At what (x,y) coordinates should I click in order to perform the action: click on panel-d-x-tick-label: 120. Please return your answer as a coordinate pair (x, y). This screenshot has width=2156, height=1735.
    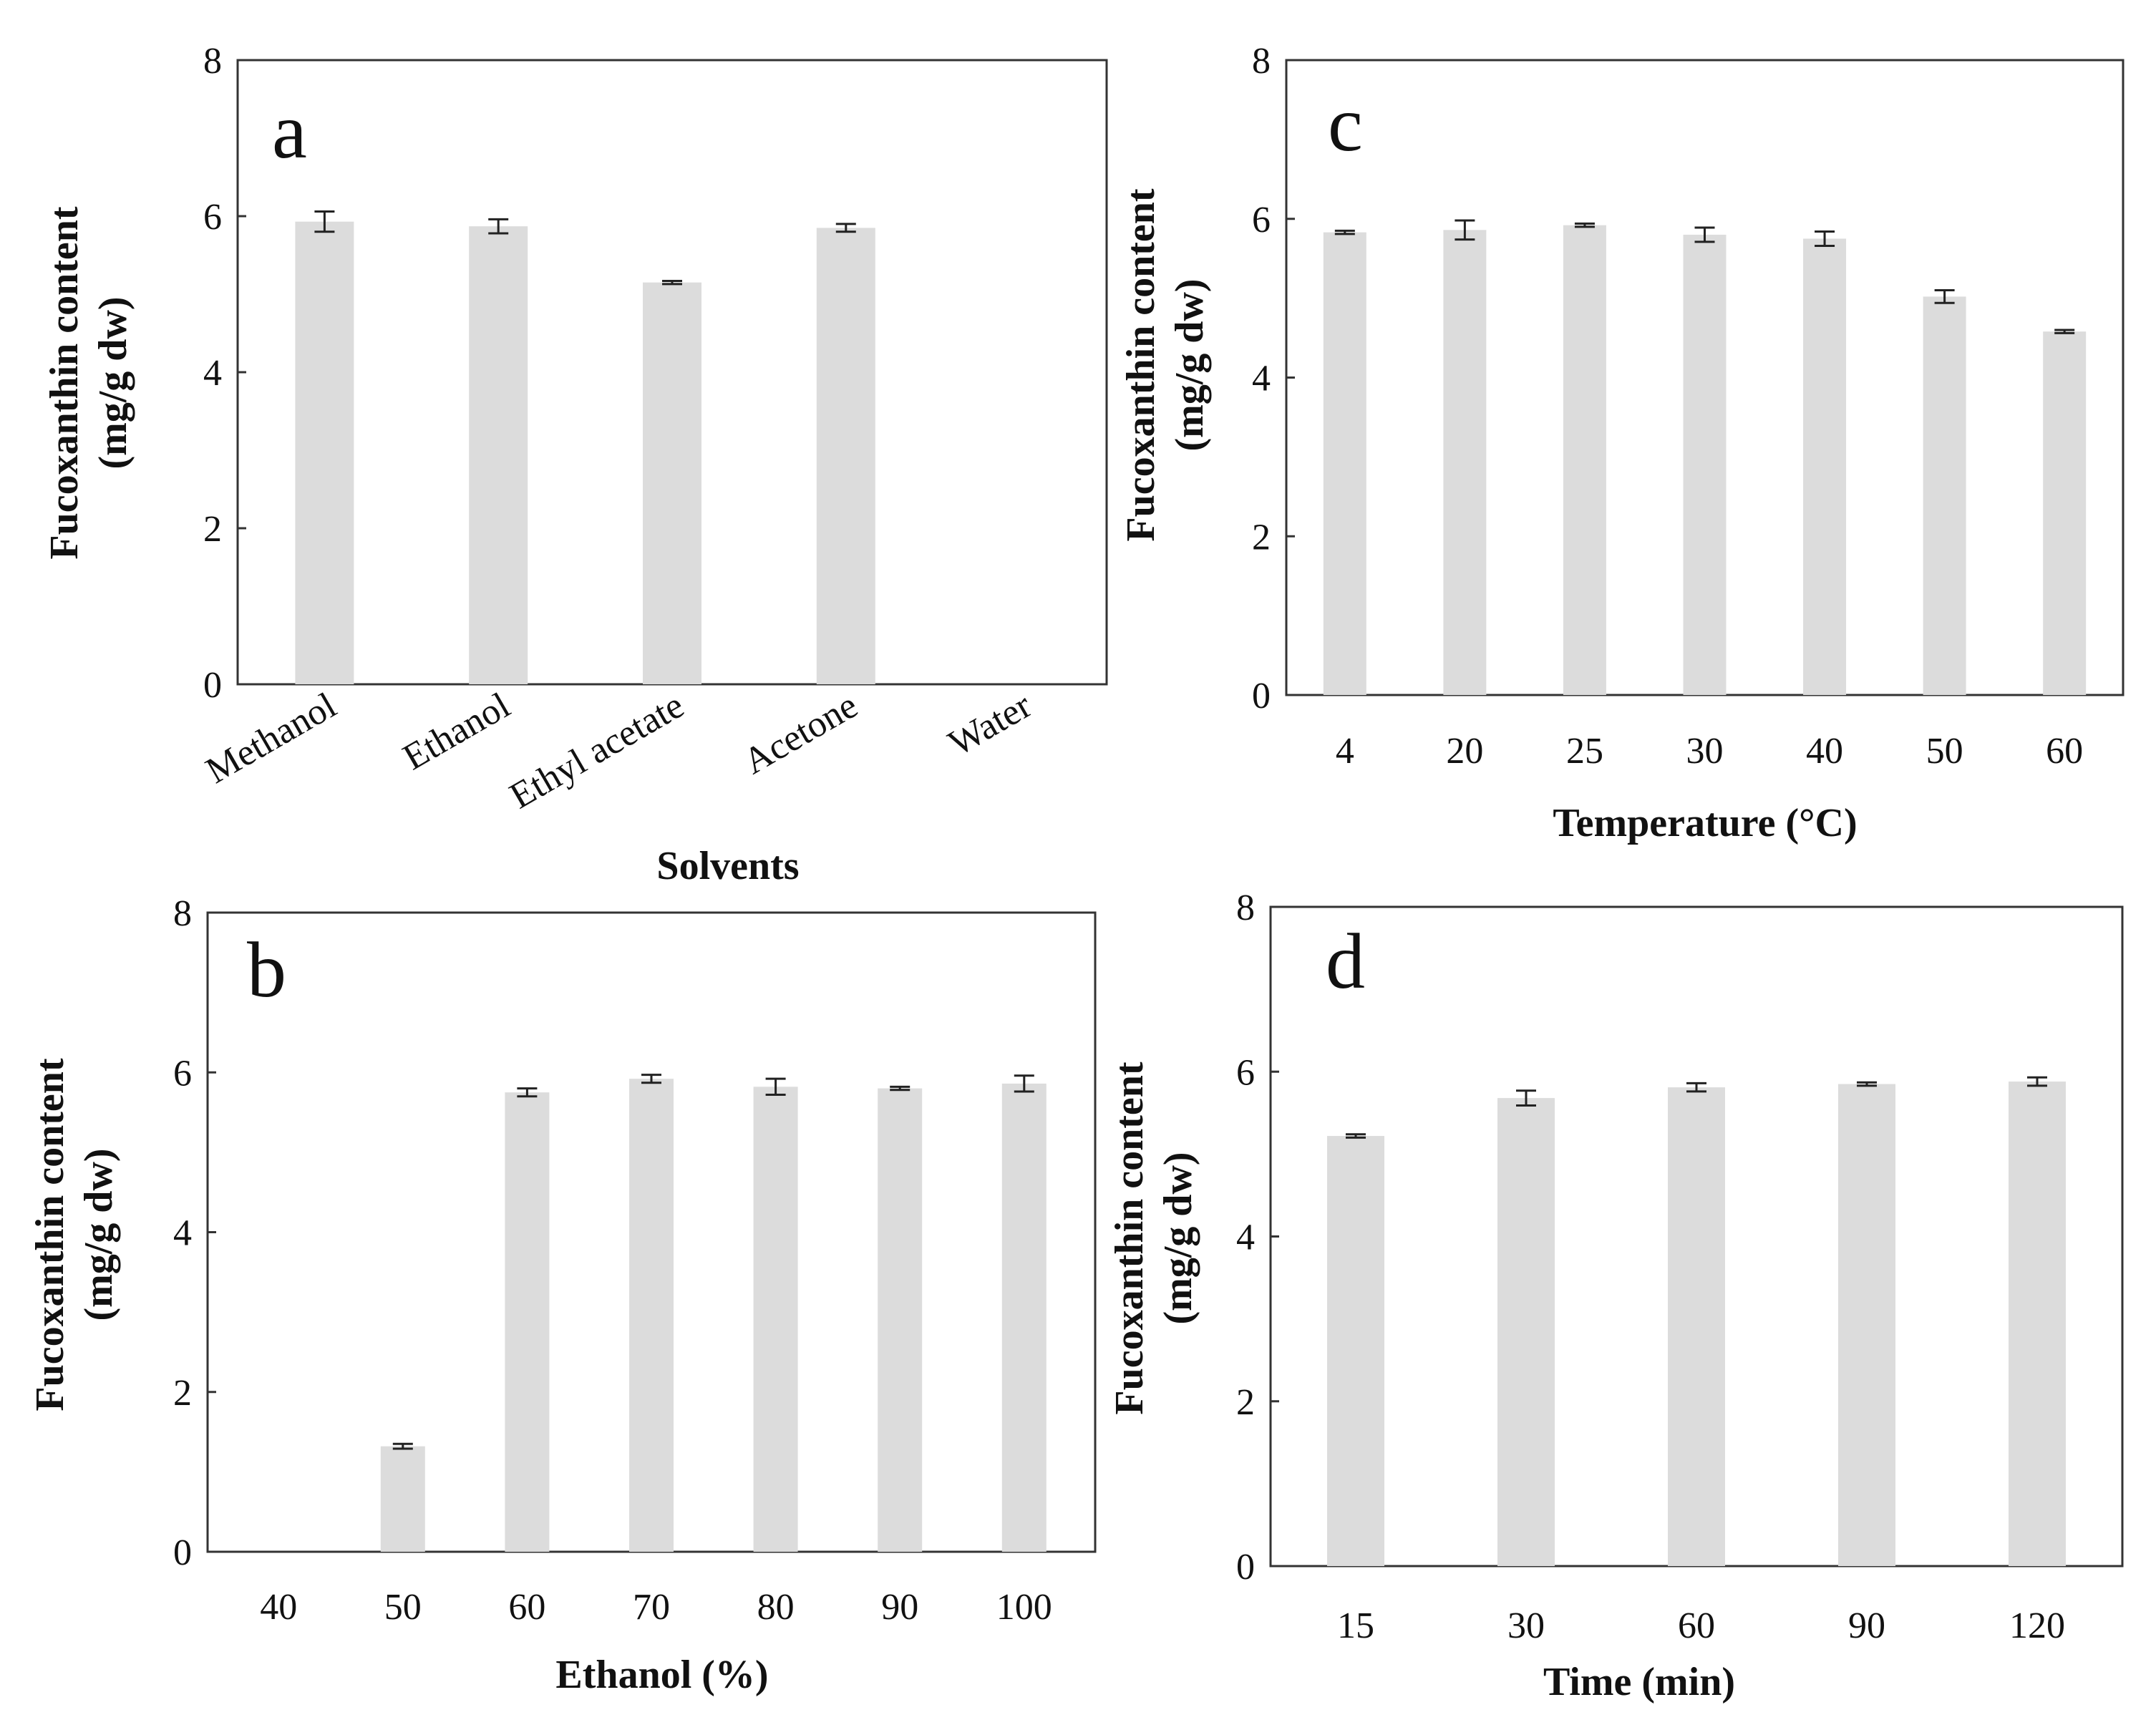
    Looking at the image, I should click on (2037, 1626).